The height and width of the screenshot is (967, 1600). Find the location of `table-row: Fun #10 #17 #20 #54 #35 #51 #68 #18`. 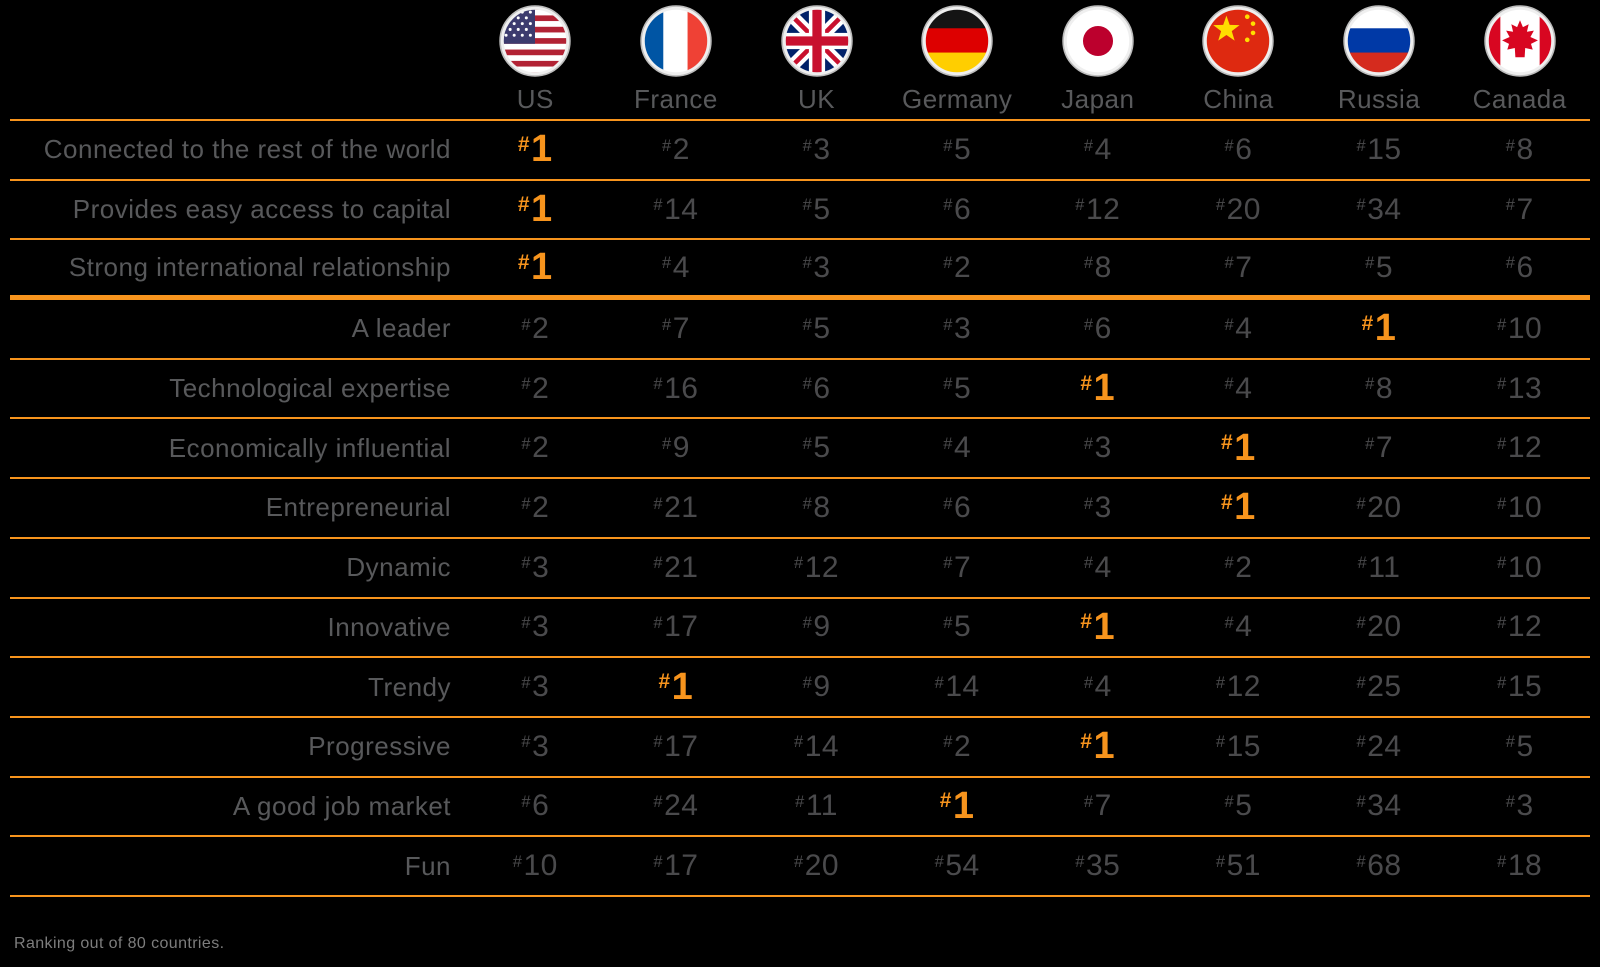

table-row: Fun #10 #17 #20 #54 #35 #51 #68 #18 is located at coordinates (800, 867).